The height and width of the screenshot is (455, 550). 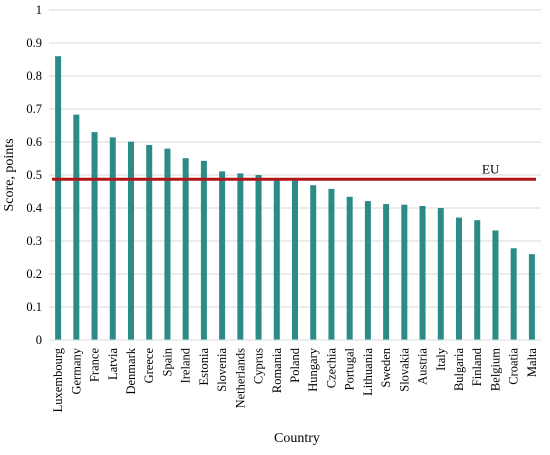 What do you see at coordinates (350, 368) in the screenshot?
I see `x-tick-label: Portugal` at bounding box center [350, 368].